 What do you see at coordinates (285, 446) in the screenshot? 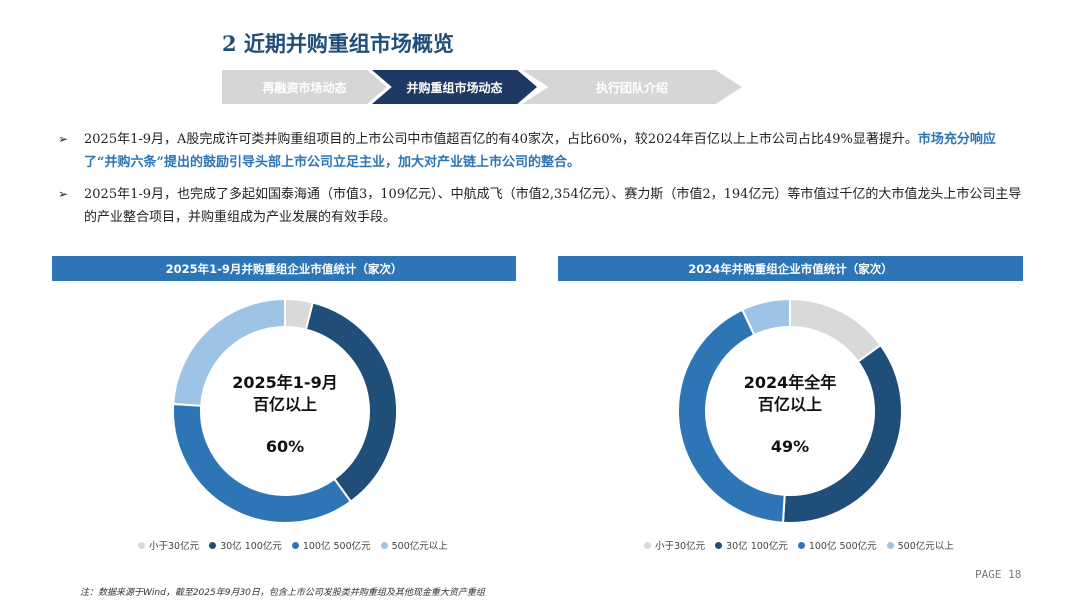
I see `center-percent: 60%` at bounding box center [285, 446].